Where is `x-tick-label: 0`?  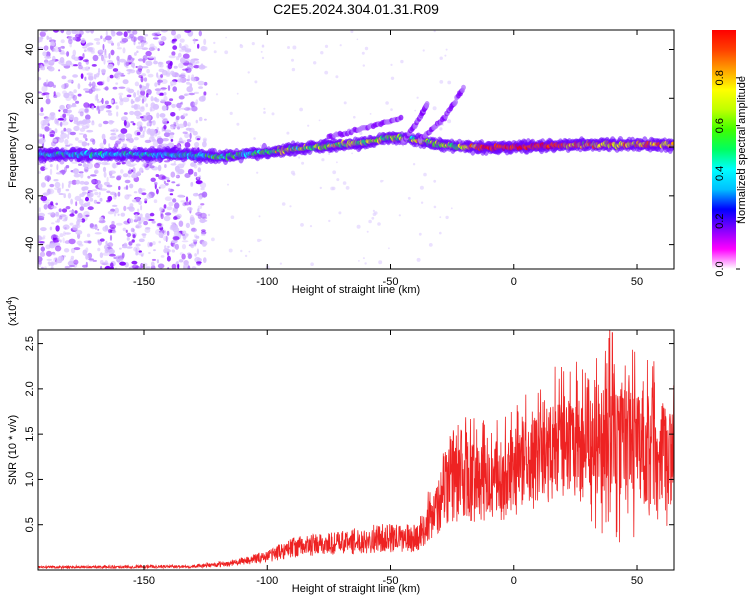 x-tick-label: 0 is located at coordinates (514, 581).